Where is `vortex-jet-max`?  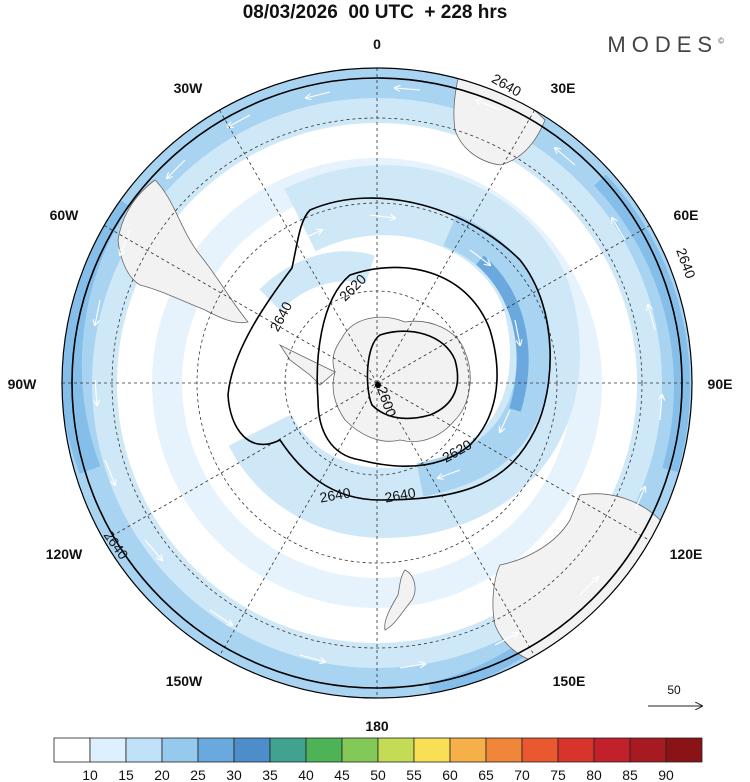 vortex-jet-max is located at coordinates (502, 333).